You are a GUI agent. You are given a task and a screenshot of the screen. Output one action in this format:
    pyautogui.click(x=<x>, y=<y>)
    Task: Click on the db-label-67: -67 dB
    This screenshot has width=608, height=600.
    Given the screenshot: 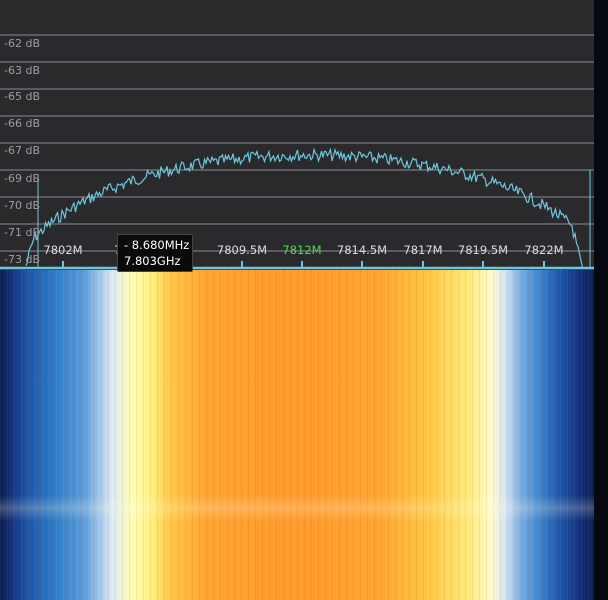 What is the action you would take?
    pyautogui.click(x=22, y=150)
    